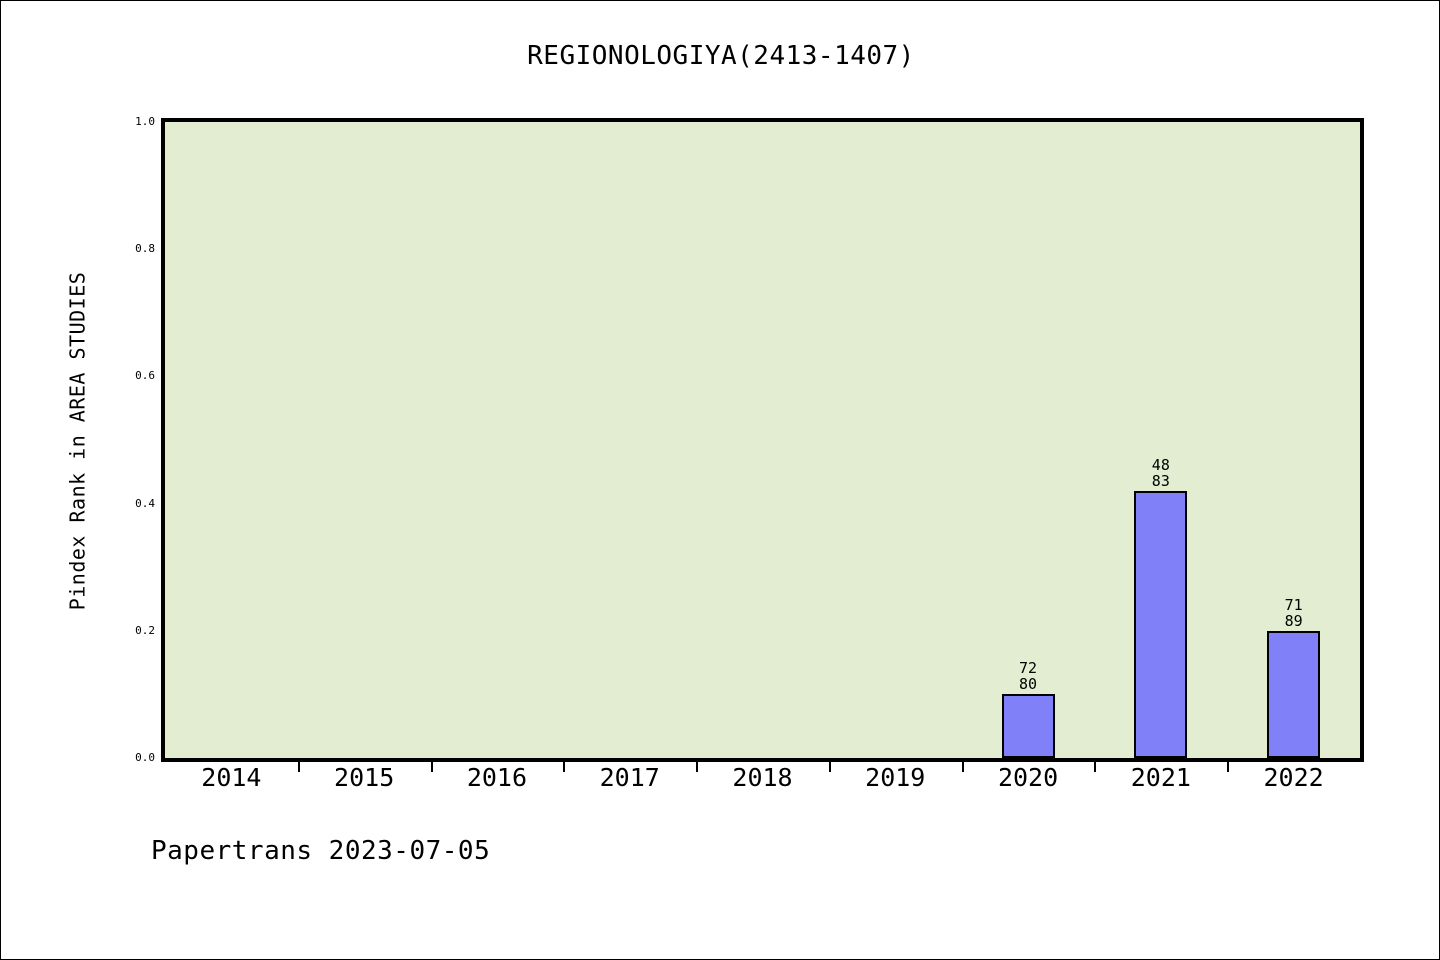 This screenshot has height=960, width=1440. What do you see at coordinates (145, 376) in the screenshot?
I see `y-tick-label: 0.6` at bounding box center [145, 376].